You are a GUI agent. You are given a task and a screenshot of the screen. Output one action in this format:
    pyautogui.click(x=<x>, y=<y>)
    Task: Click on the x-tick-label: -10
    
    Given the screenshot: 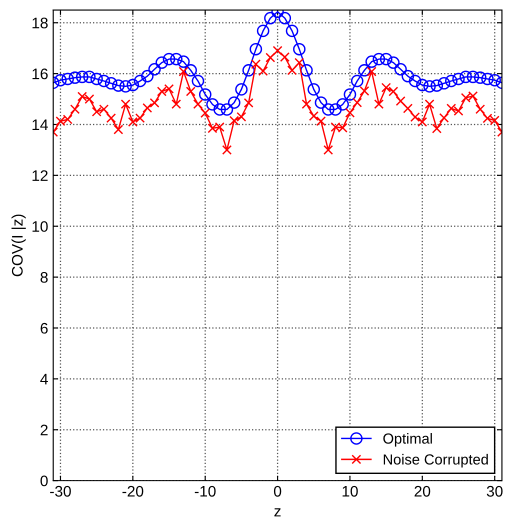 What is the action you would take?
    pyautogui.click(x=205, y=491)
    